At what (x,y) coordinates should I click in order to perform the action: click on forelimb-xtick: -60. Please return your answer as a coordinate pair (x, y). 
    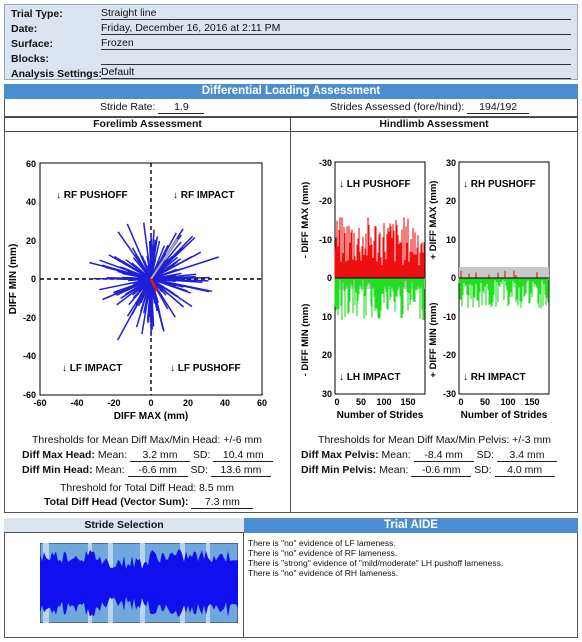
    Looking at the image, I should click on (39, 403).